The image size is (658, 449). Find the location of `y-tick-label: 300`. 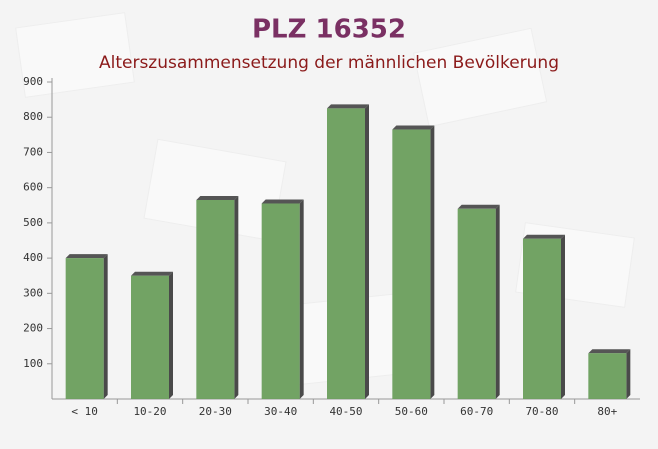

y-tick-label: 300 is located at coordinates (33, 292).